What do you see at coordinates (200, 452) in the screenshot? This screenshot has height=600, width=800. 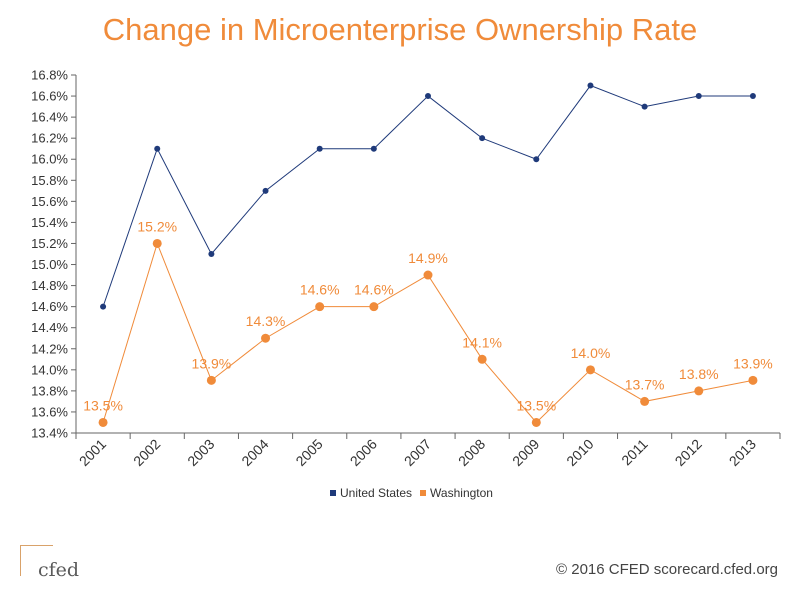 I see `x-tick-label: 2003` at bounding box center [200, 452].